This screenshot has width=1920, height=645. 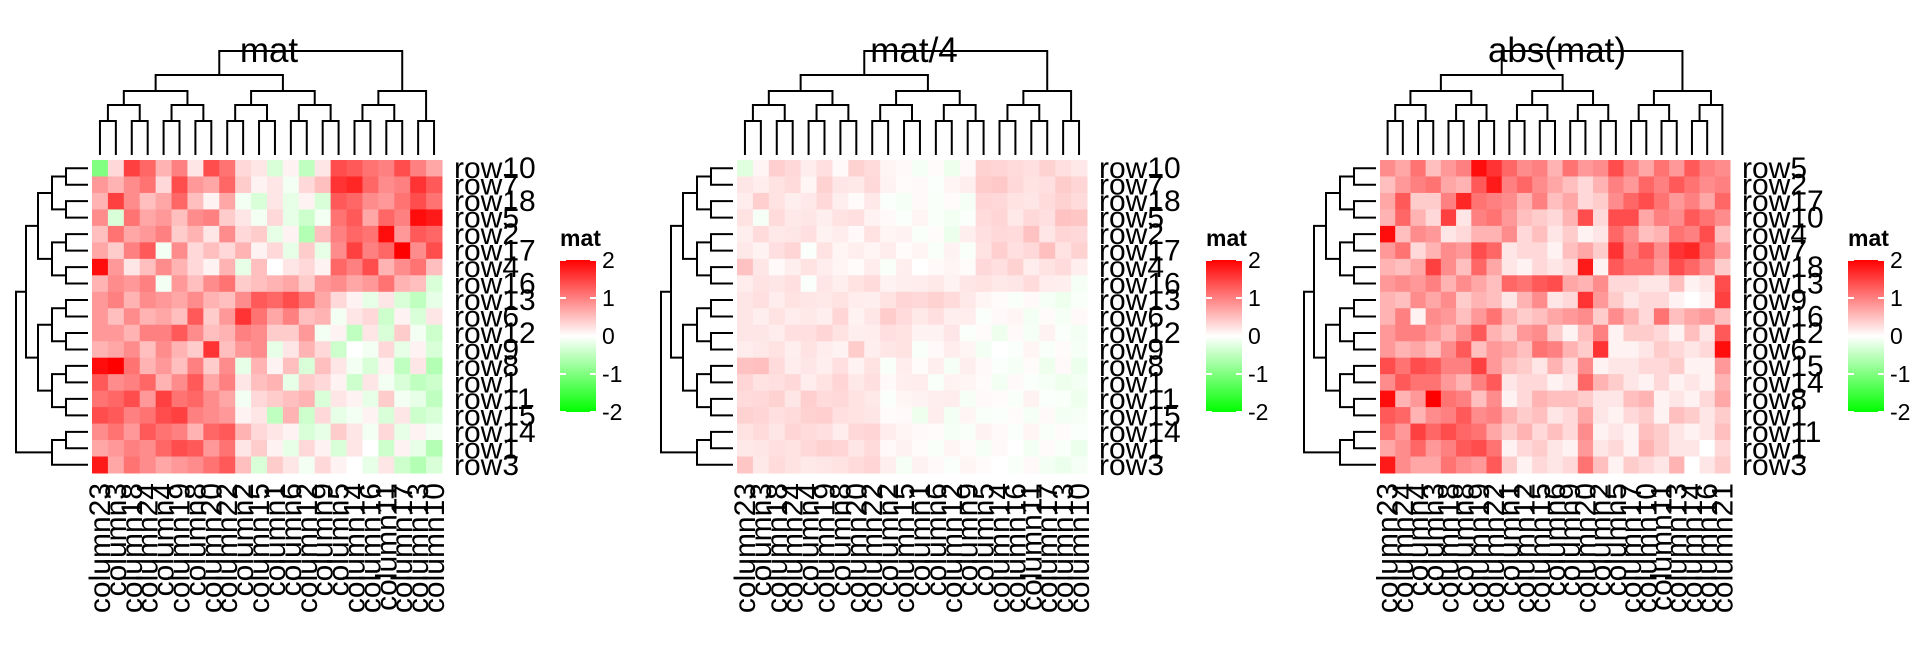 I want to click on heatmap-cells, so click(x=267, y=317).